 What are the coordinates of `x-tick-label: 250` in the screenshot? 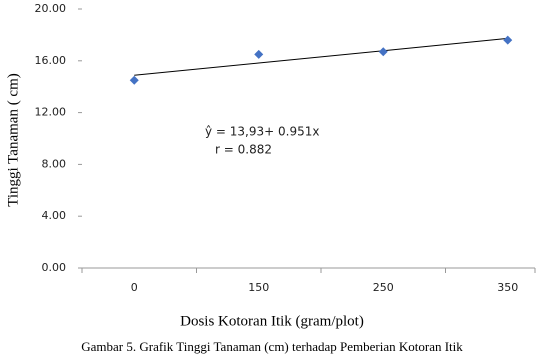 It's located at (383, 287).